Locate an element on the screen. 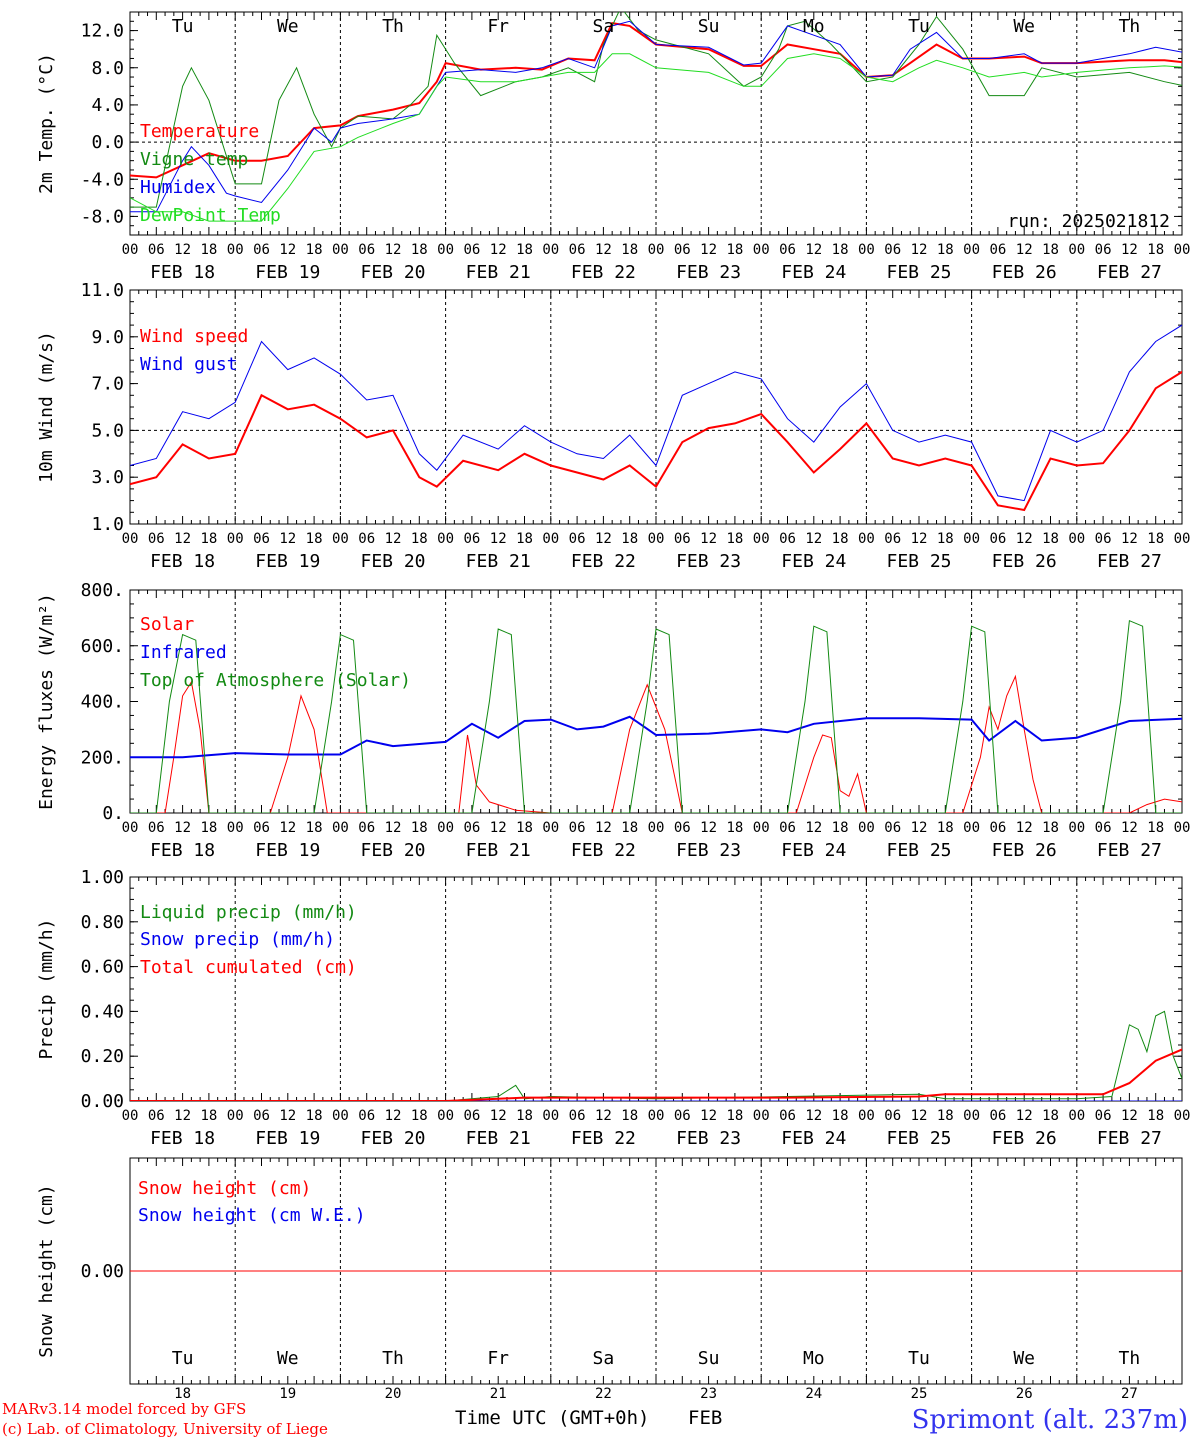  y-tick-label: 11.0 is located at coordinates (102, 290).